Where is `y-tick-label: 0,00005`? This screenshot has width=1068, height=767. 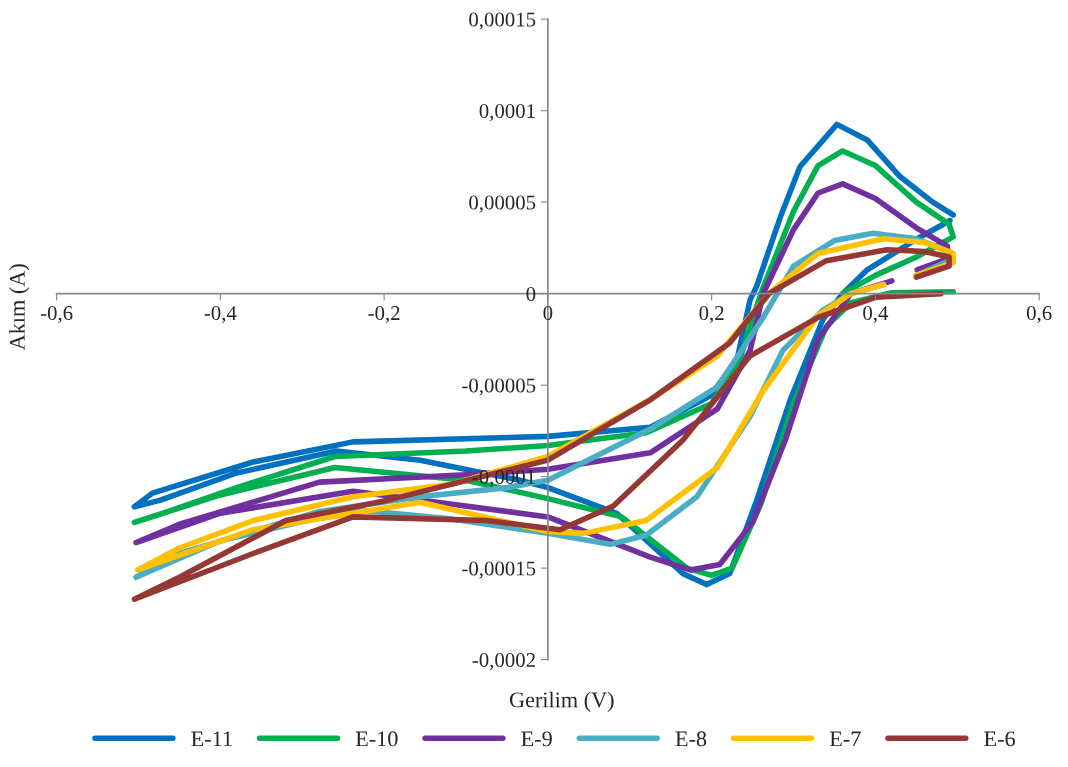 y-tick-label: 0,00005 is located at coordinates (502, 204).